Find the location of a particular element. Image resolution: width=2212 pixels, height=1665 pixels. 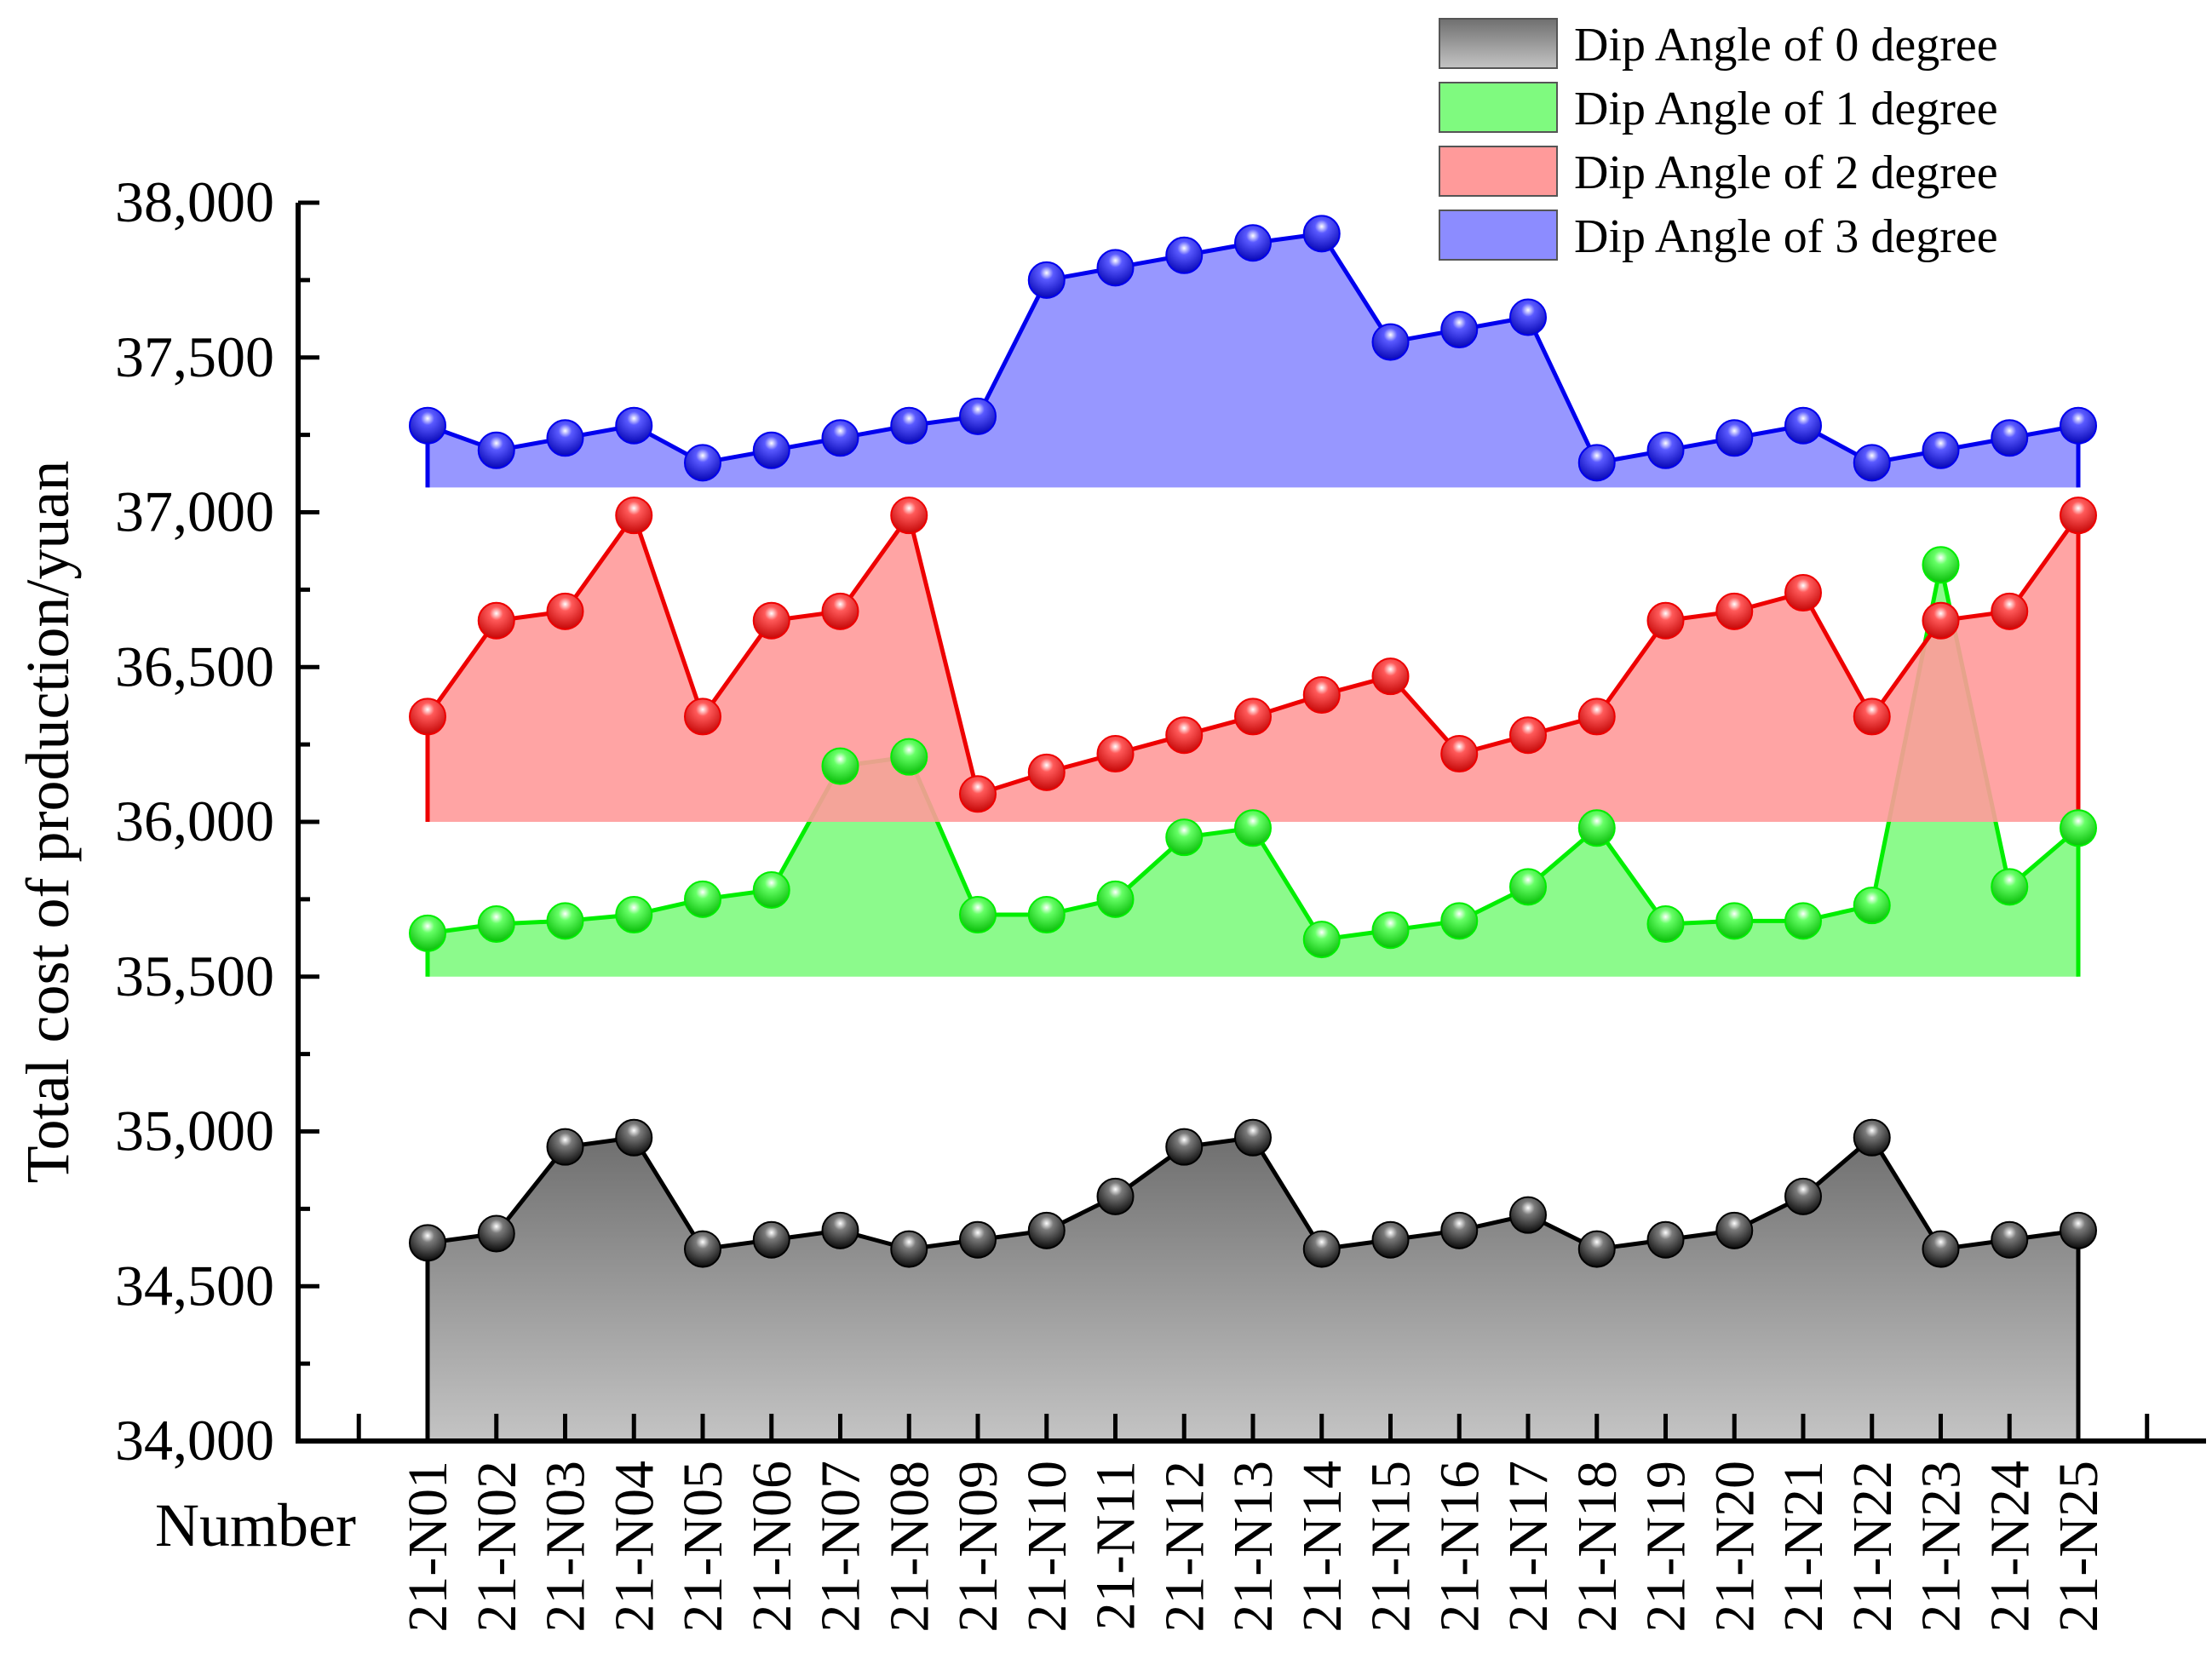

y-tick-label: 38,000 is located at coordinates (194, 202).